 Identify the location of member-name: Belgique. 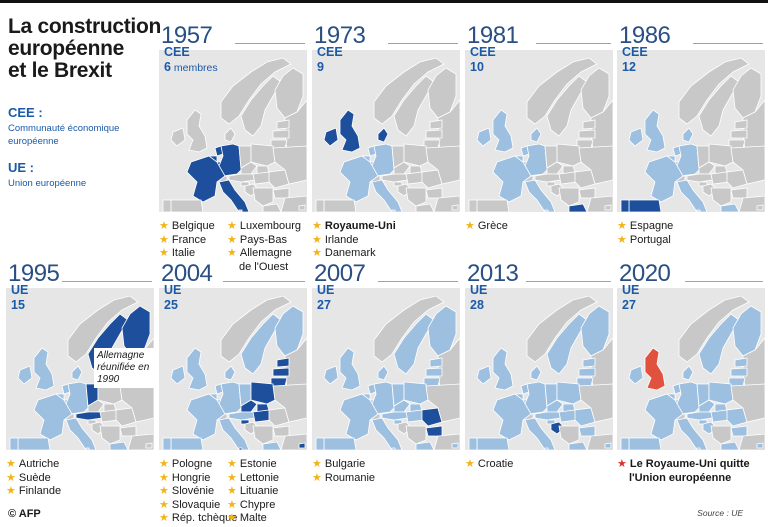
(193, 226).